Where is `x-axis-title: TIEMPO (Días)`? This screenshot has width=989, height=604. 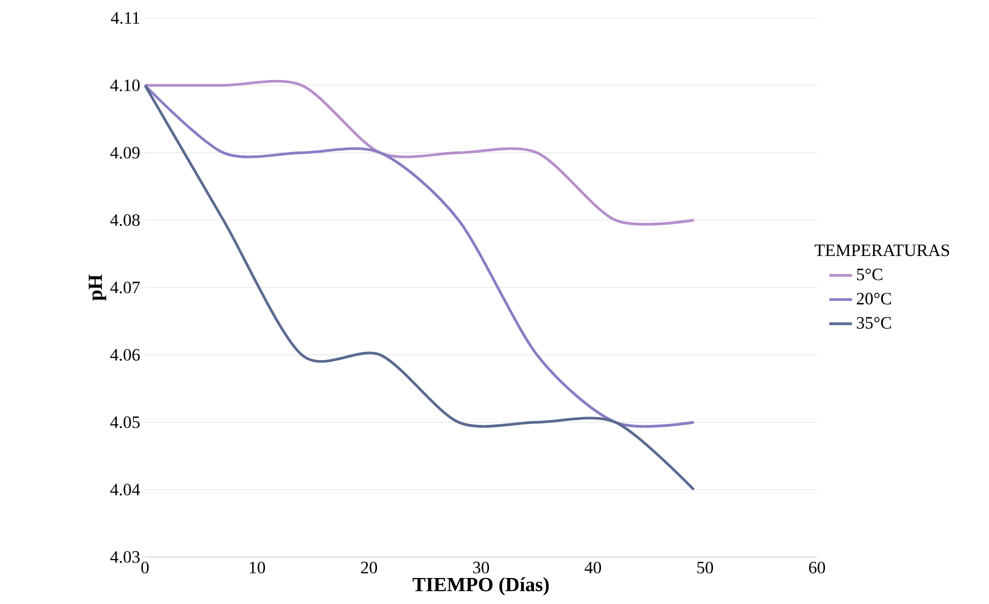 x-axis-title: TIEMPO (Días) is located at coordinates (480, 586).